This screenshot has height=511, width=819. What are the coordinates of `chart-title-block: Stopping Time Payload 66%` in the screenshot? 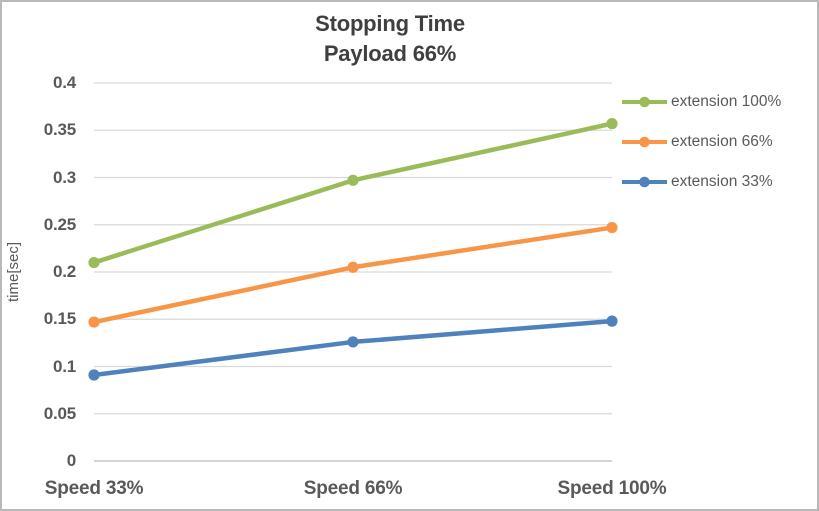 It's located at (390, 39).